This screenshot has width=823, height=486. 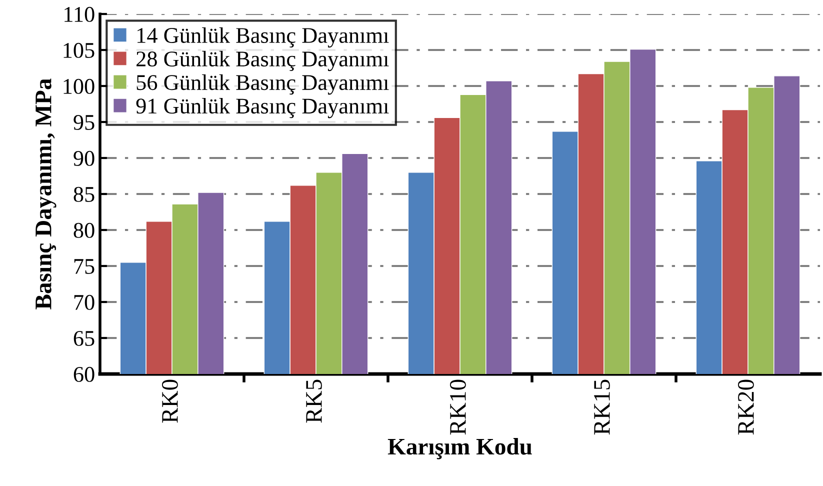 I want to click on legend-label: 14 Günlük Basınç Dayanımı, so click(x=263, y=37).